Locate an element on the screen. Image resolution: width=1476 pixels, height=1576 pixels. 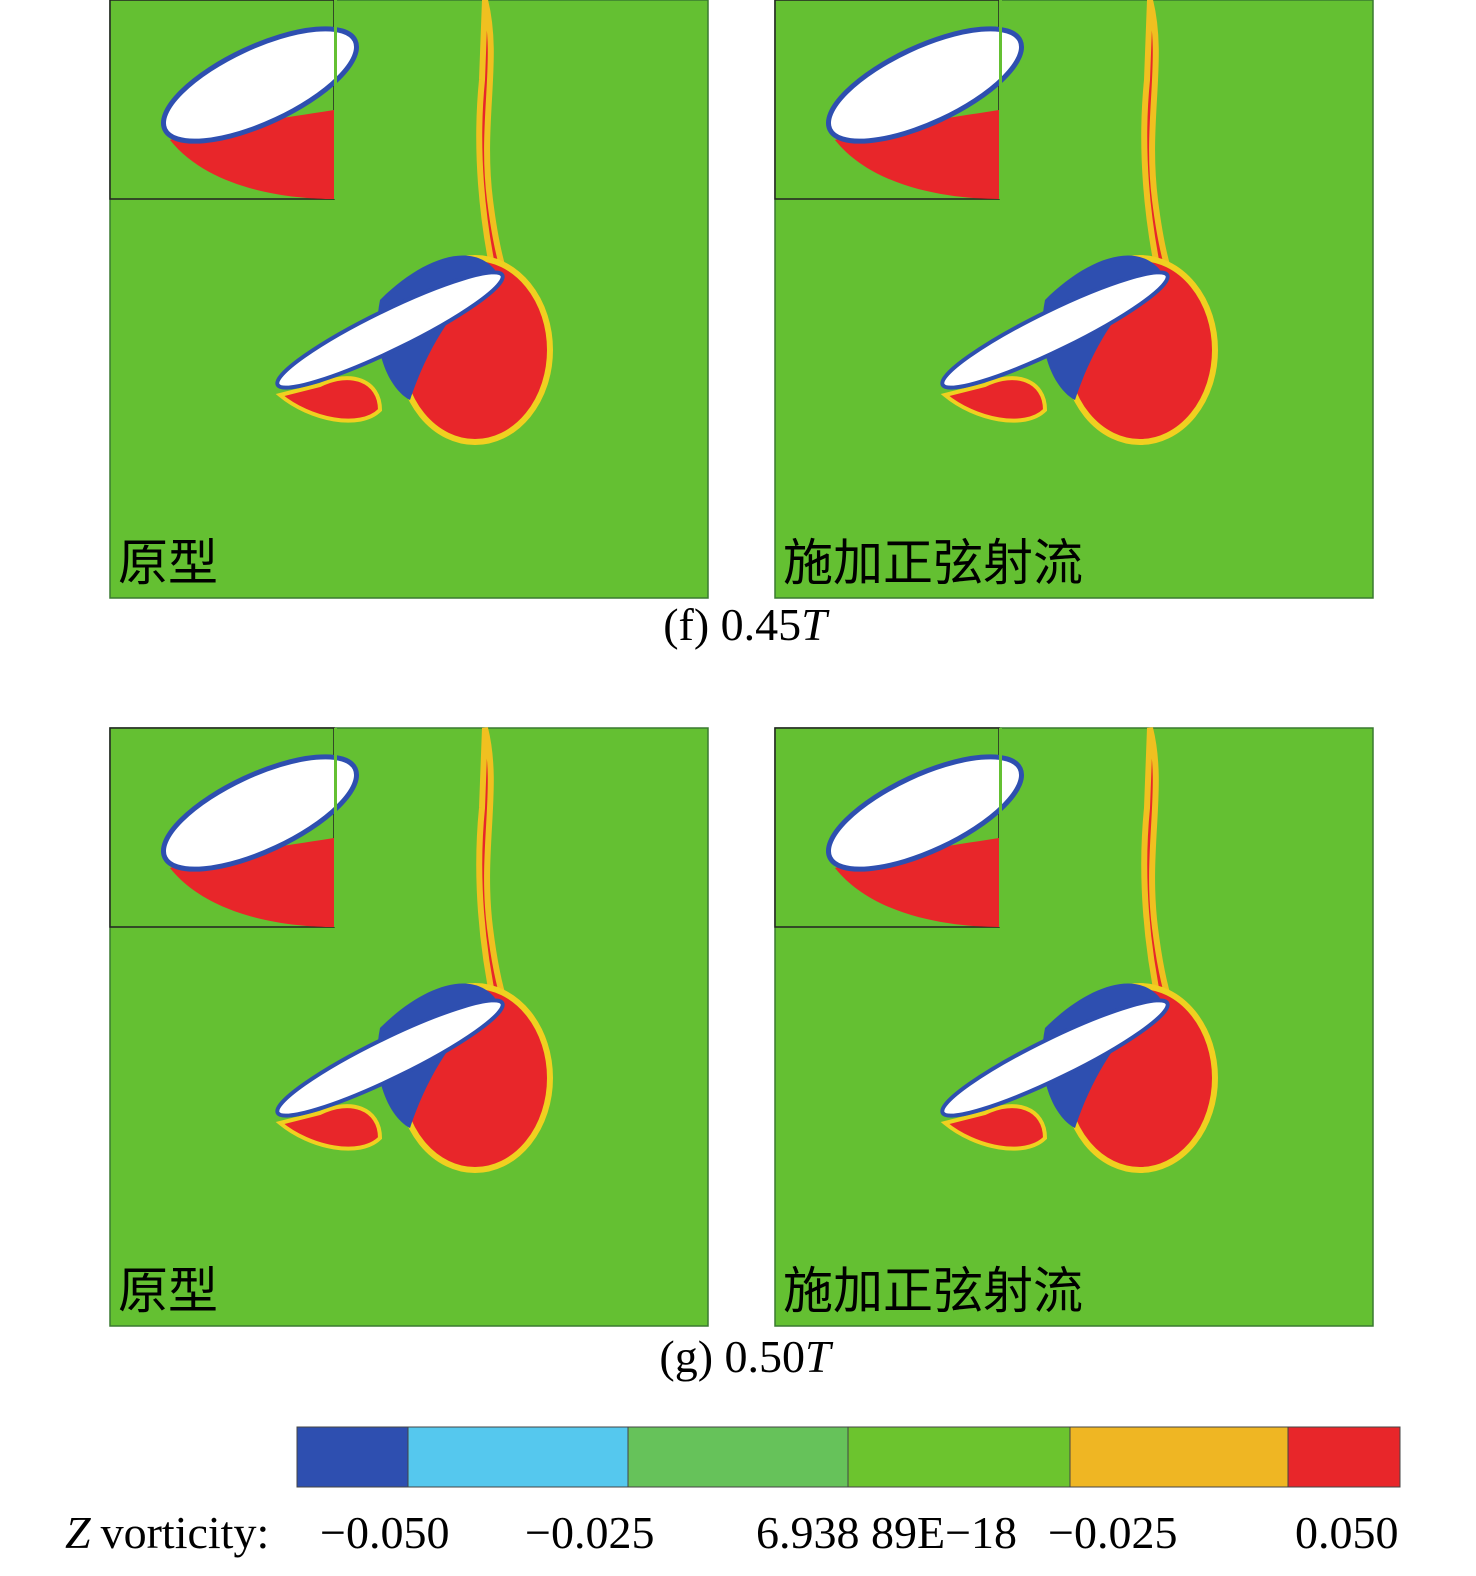
caption: (f) 0.45T is located at coordinates (746, 624).